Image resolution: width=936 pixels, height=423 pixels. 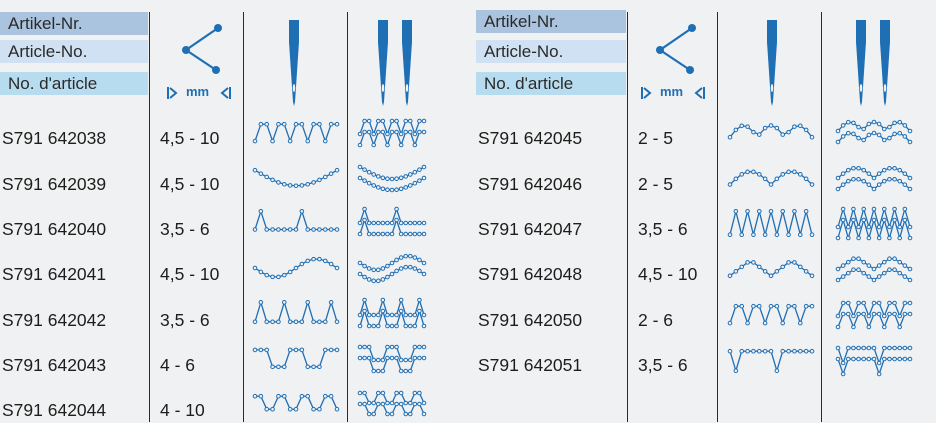 What do you see at coordinates (54, 320) in the screenshot?
I see `article-number: S791 642042` at bounding box center [54, 320].